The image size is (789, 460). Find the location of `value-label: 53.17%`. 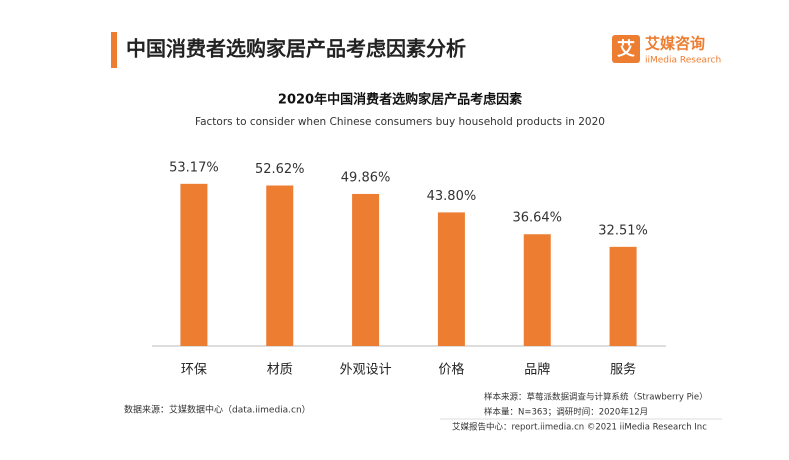

value-label: 53.17% is located at coordinates (194, 167).